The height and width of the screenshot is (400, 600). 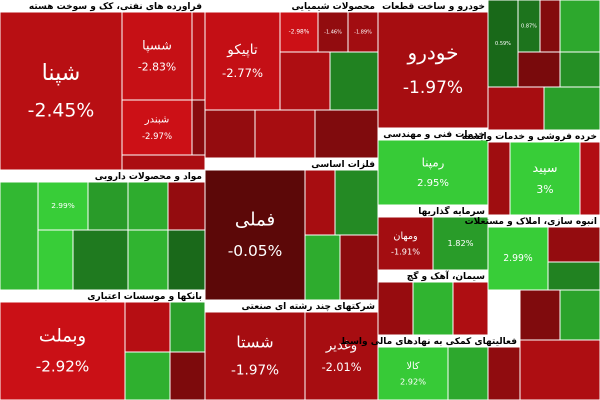 What do you see at coordinates (544, 189) in the screenshot?
I see `tile-value: 3%` at bounding box center [544, 189].